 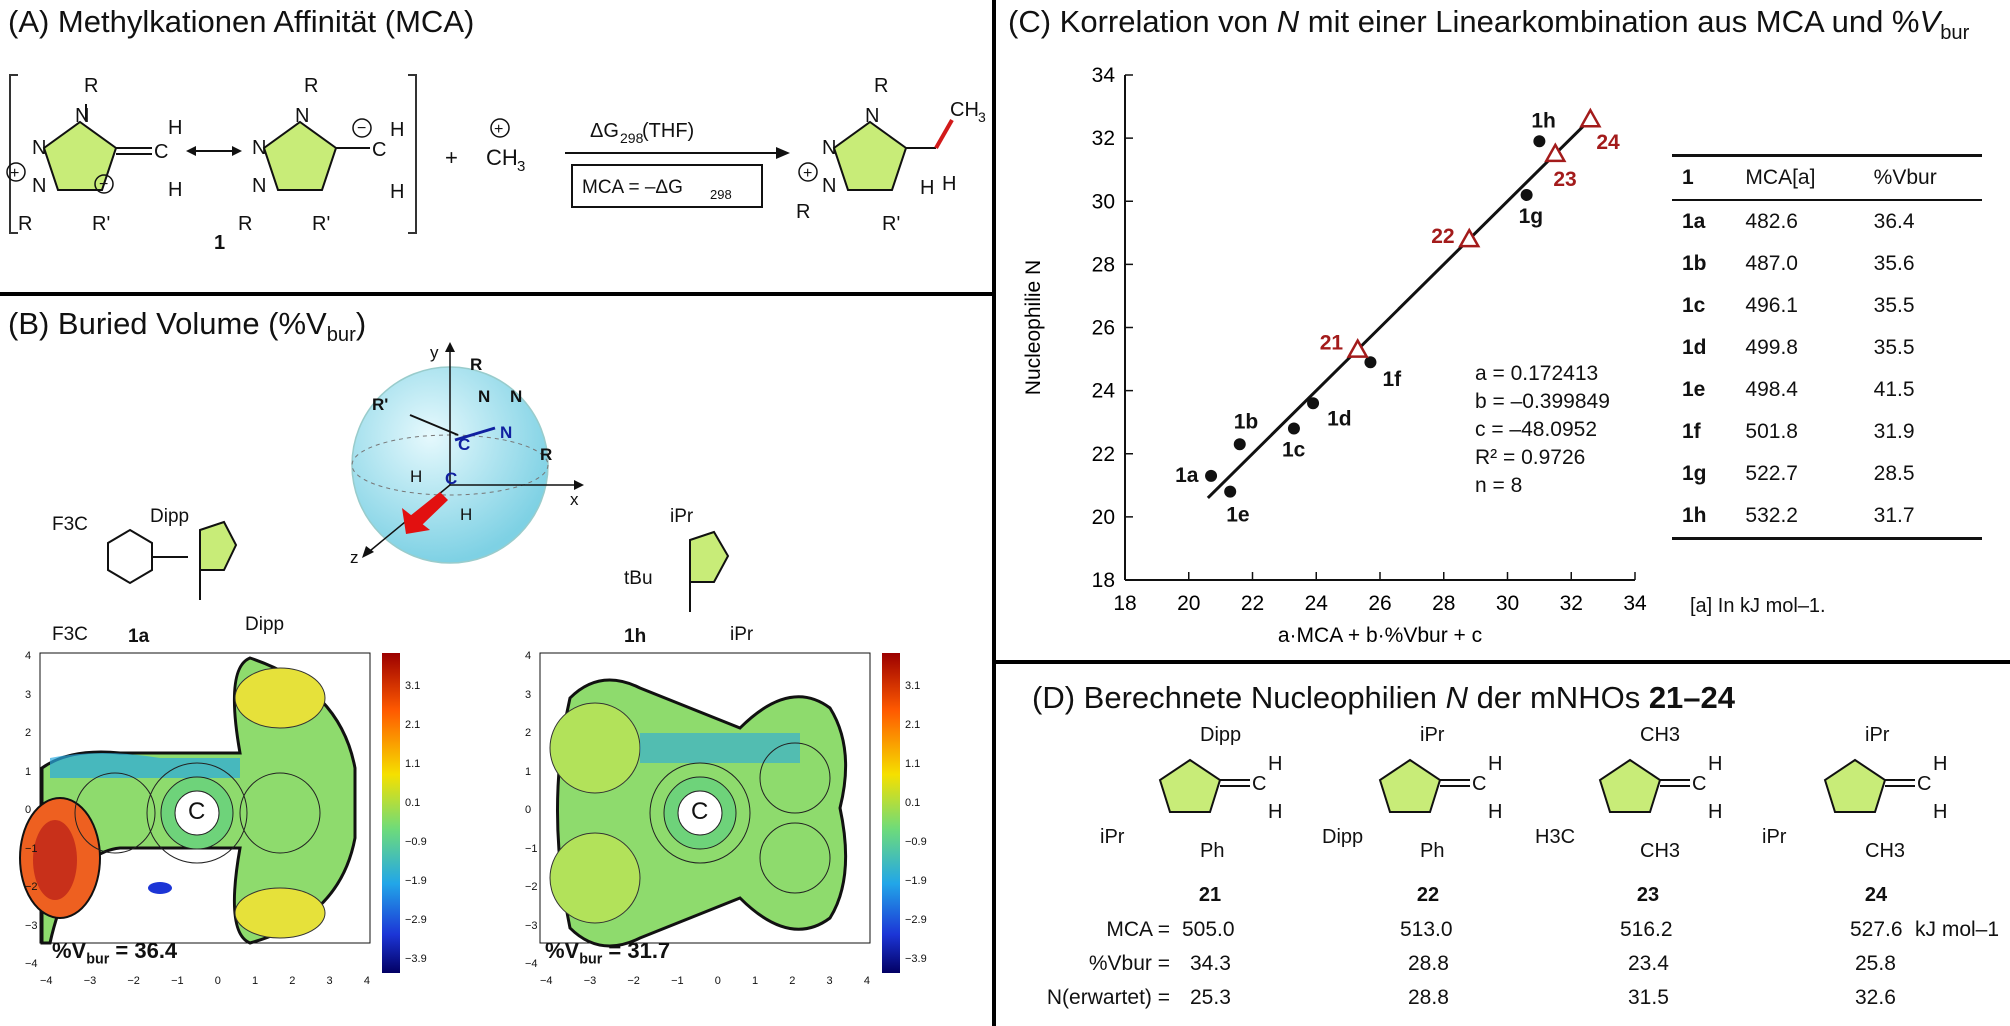 What do you see at coordinates (1648, 895) in the screenshot?
I see `compound-label-23: 23` at bounding box center [1648, 895].